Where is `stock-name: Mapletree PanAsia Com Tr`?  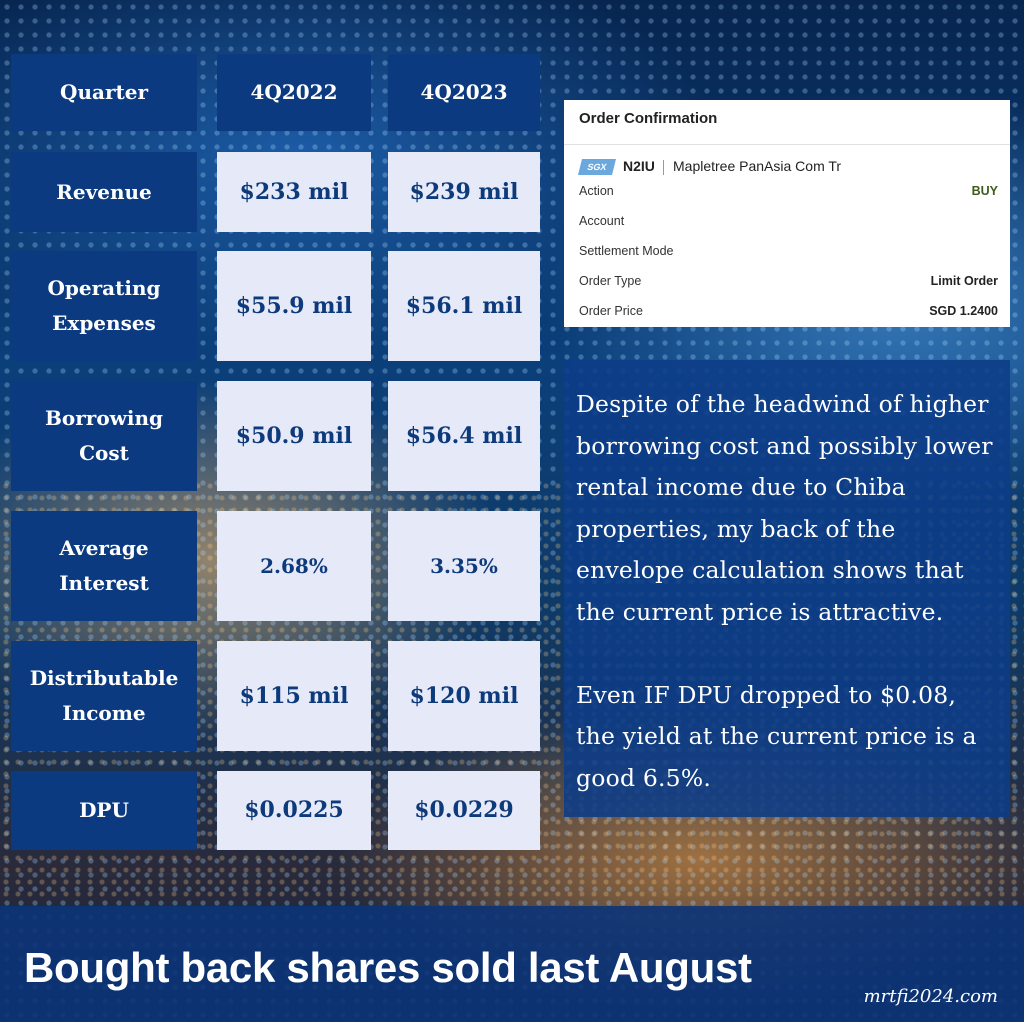
stock-name: Mapletree PanAsia Com Tr is located at coordinates (757, 166).